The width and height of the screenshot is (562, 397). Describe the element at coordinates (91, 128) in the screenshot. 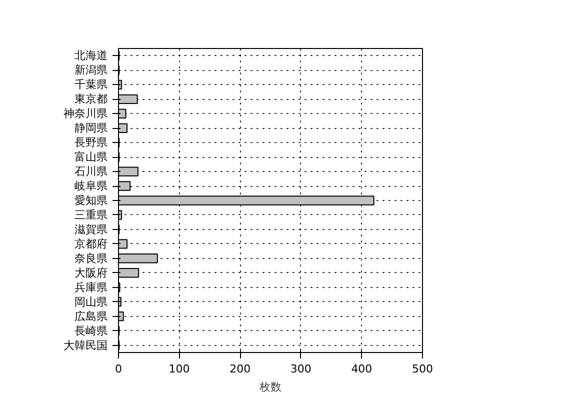

I see `y-tick-label: 静岡県` at that location.